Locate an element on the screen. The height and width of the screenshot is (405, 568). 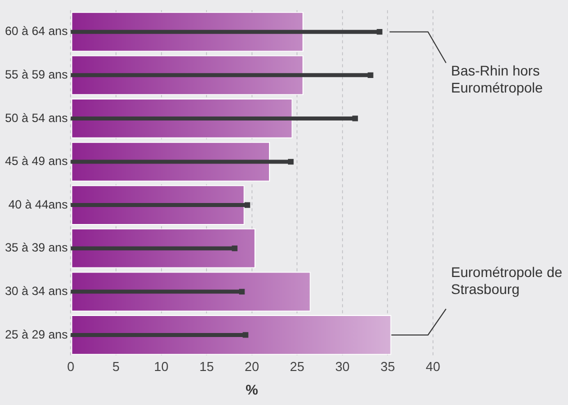
x-tick-label: 20 is located at coordinates (252, 366).